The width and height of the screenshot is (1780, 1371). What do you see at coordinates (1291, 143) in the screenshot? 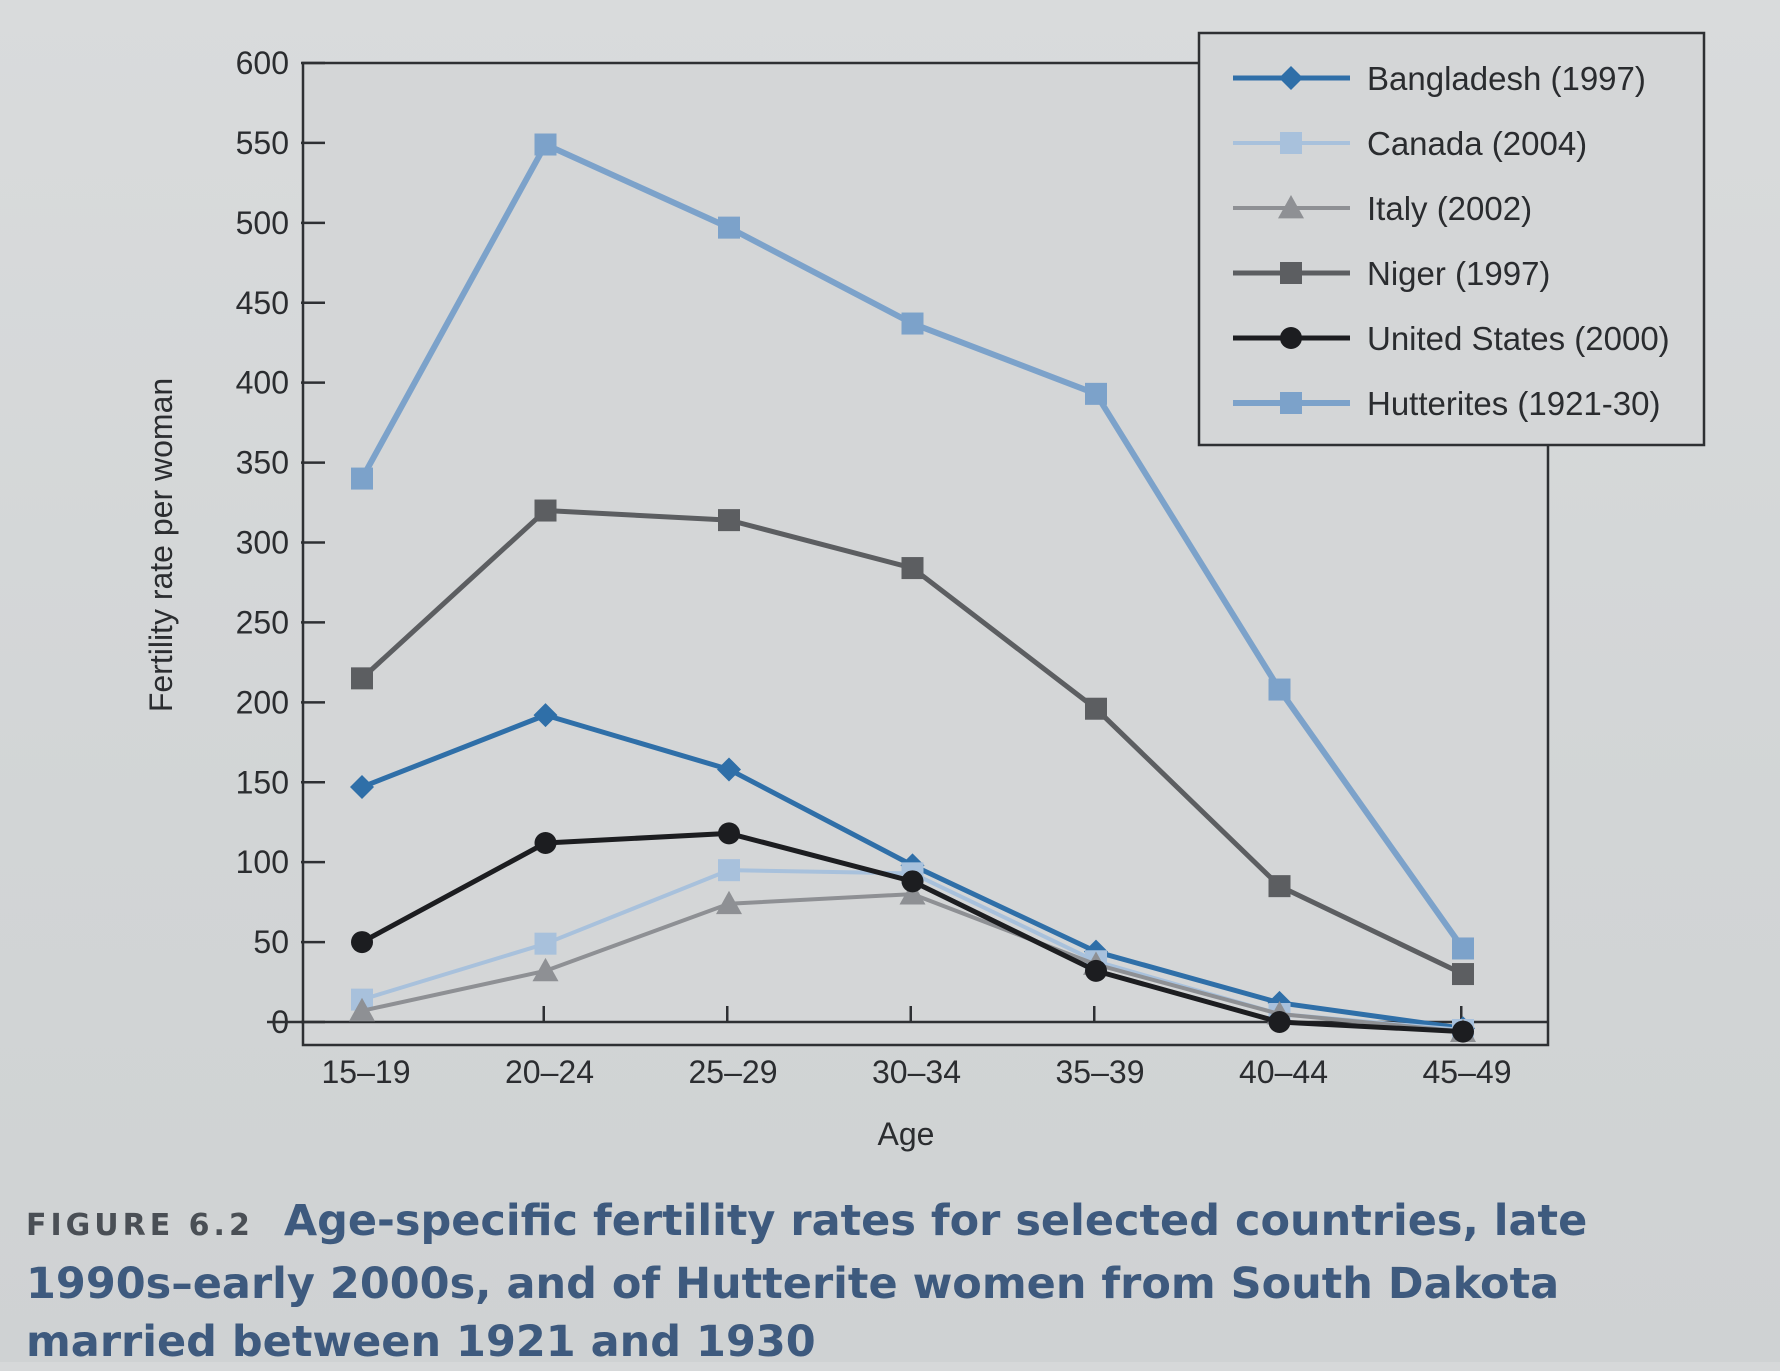
I see `legend-marker-canada-2004` at bounding box center [1291, 143].